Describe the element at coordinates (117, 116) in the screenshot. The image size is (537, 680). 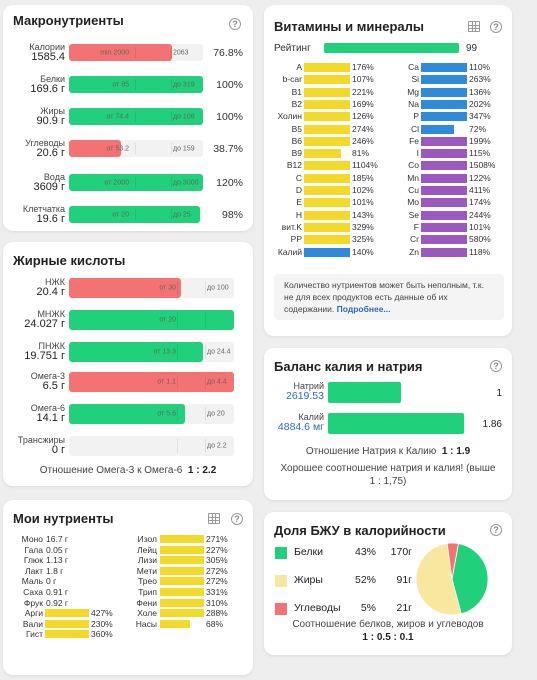
I see `macro-min-label: от 74.4` at that location.